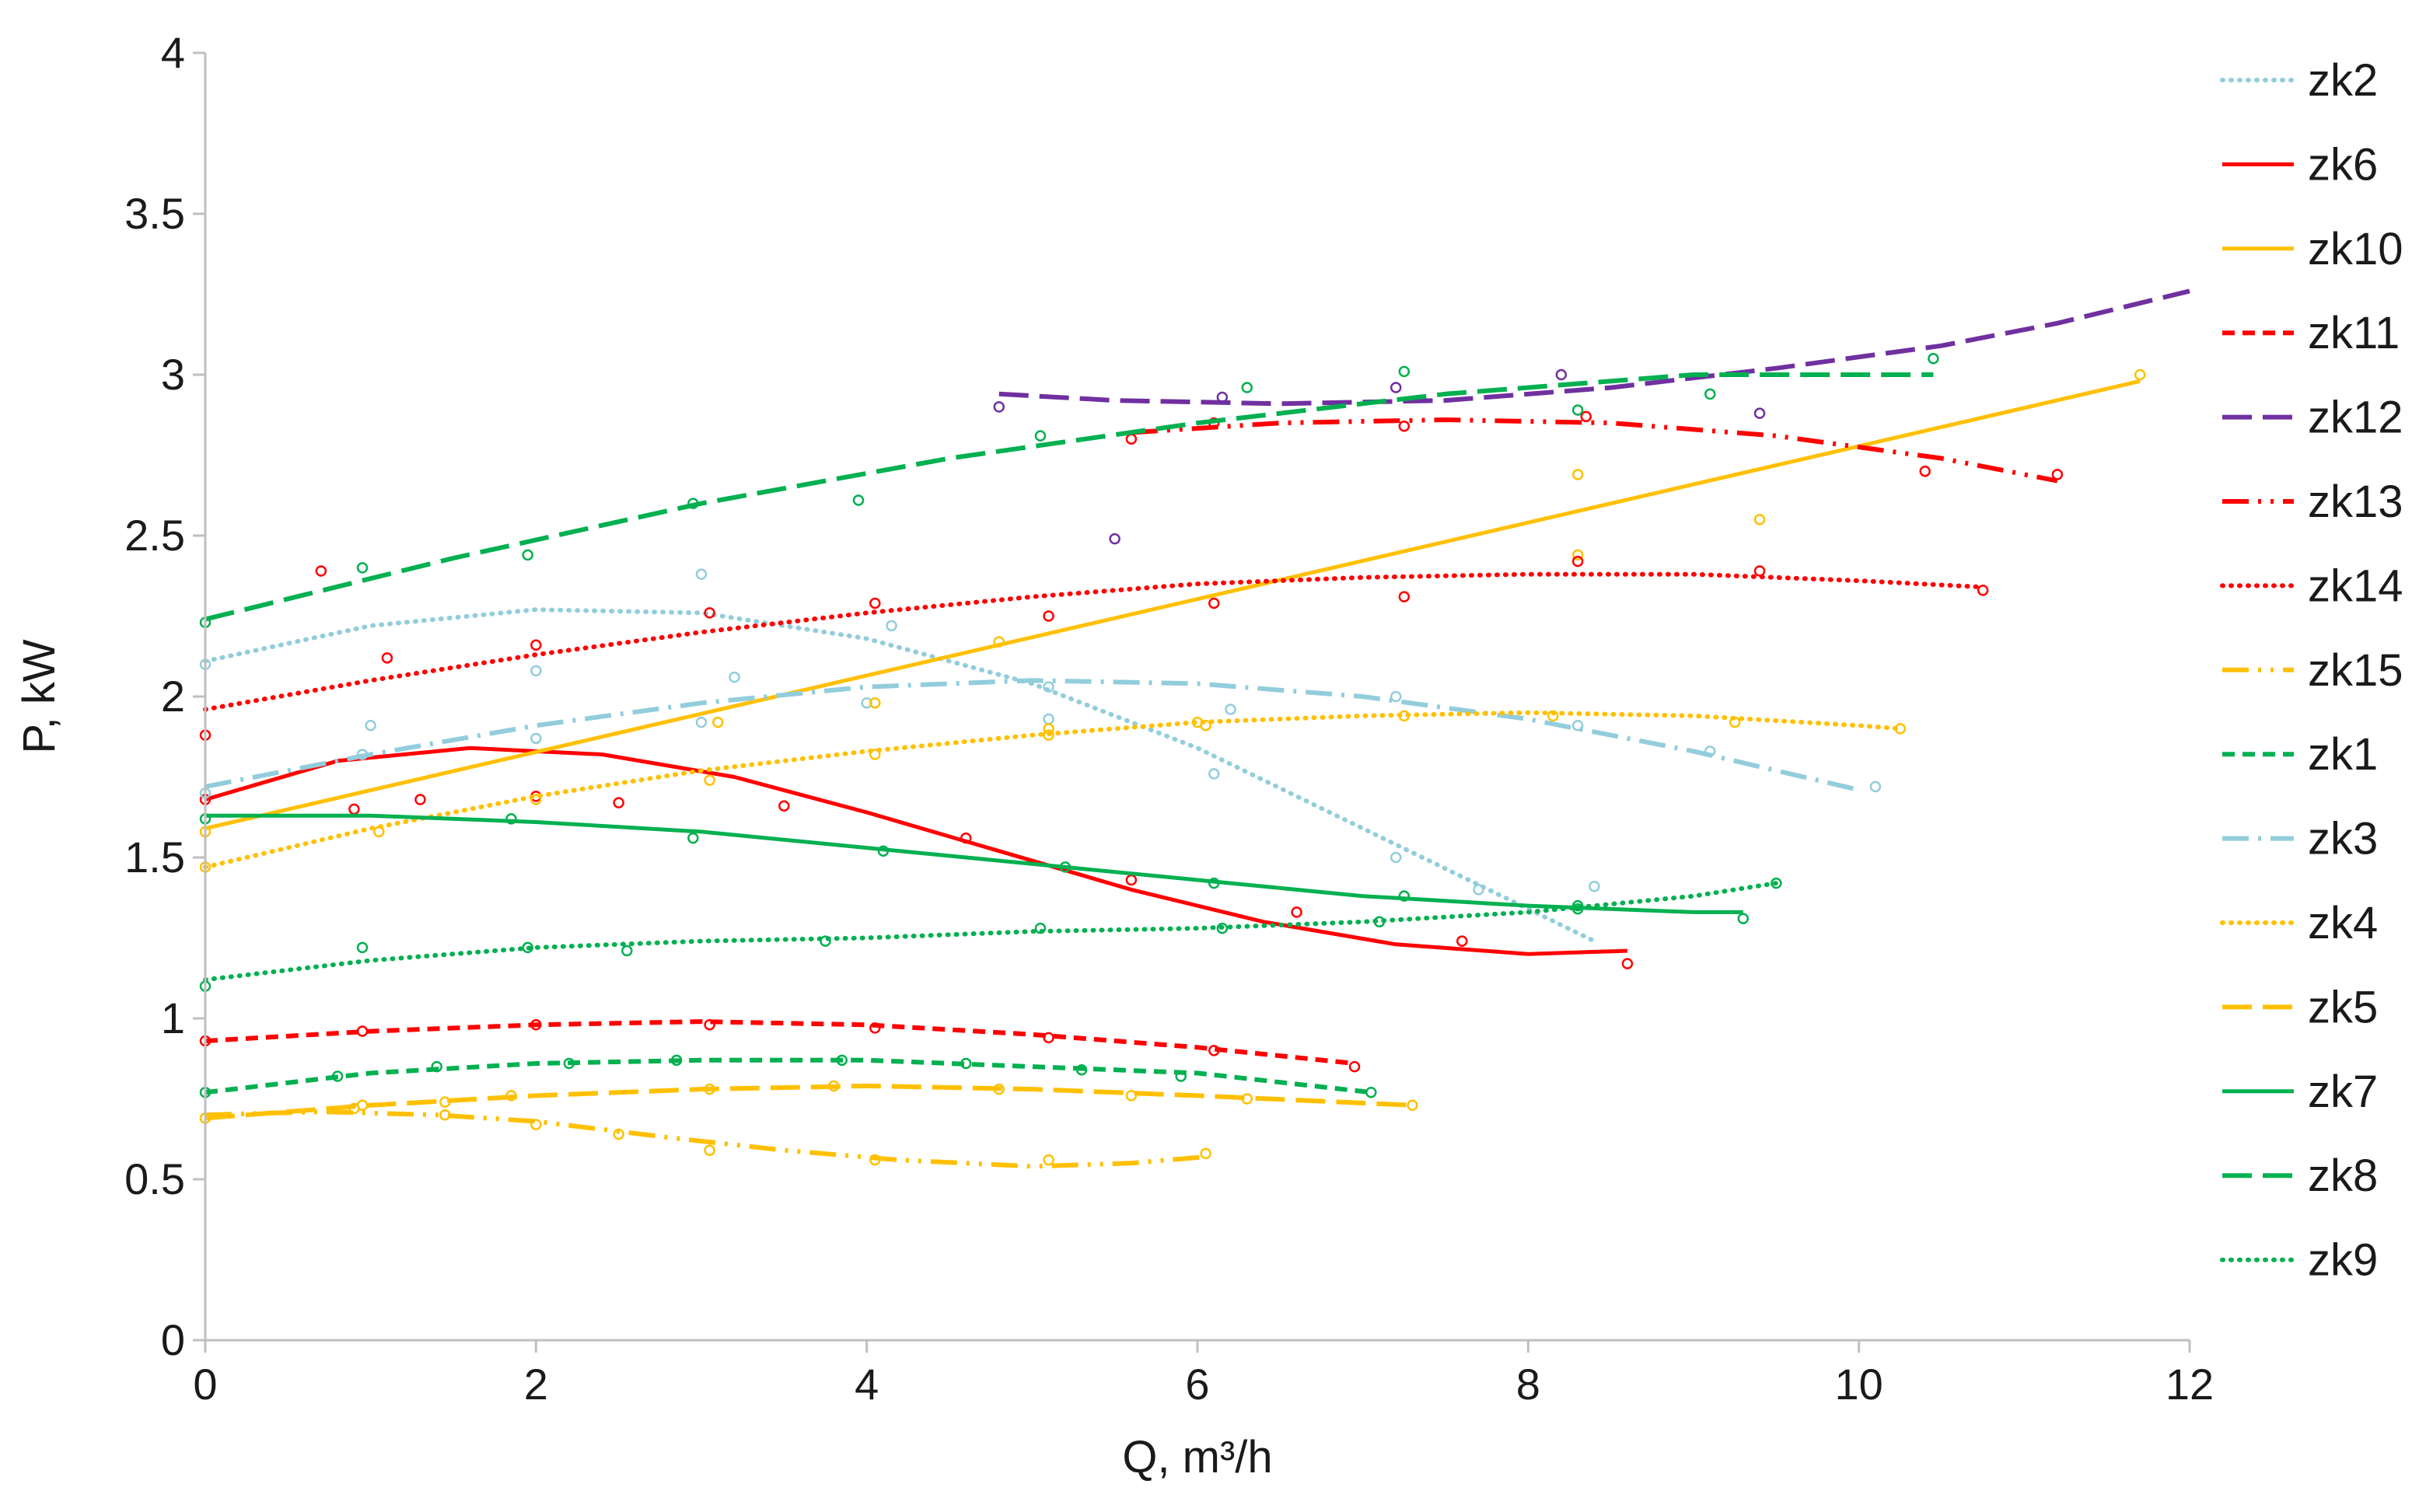 Image resolution: width=2433 pixels, height=1512 pixels. I want to click on legend-item-zk12: zk12, so click(2312, 418).